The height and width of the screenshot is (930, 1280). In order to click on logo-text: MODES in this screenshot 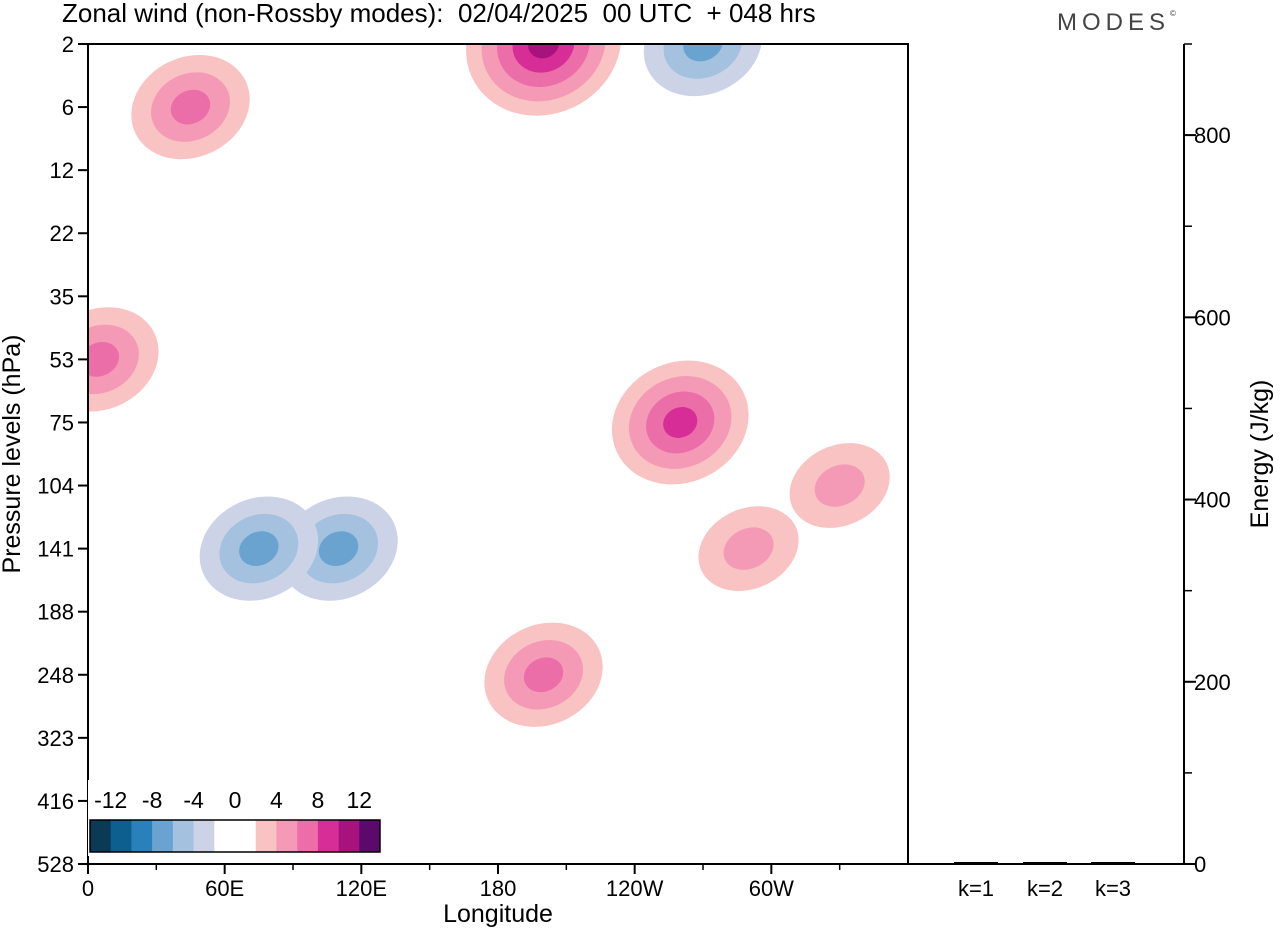, I will do `click(1114, 22)`.